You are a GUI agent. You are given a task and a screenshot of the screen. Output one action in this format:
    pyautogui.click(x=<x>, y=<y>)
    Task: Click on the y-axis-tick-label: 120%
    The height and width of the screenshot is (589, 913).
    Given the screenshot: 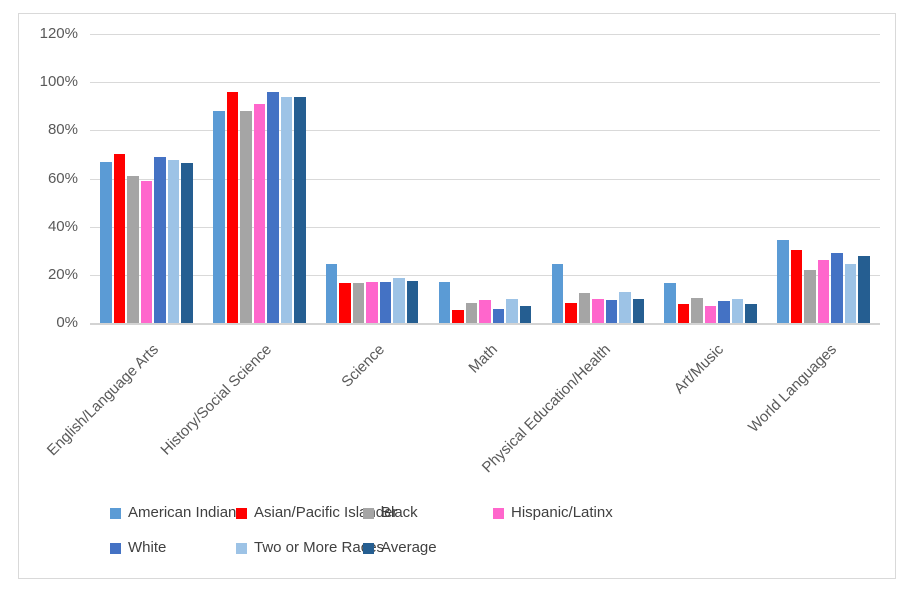 What is the action you would take?
    pyautogui.click(x=58, y=33)
    